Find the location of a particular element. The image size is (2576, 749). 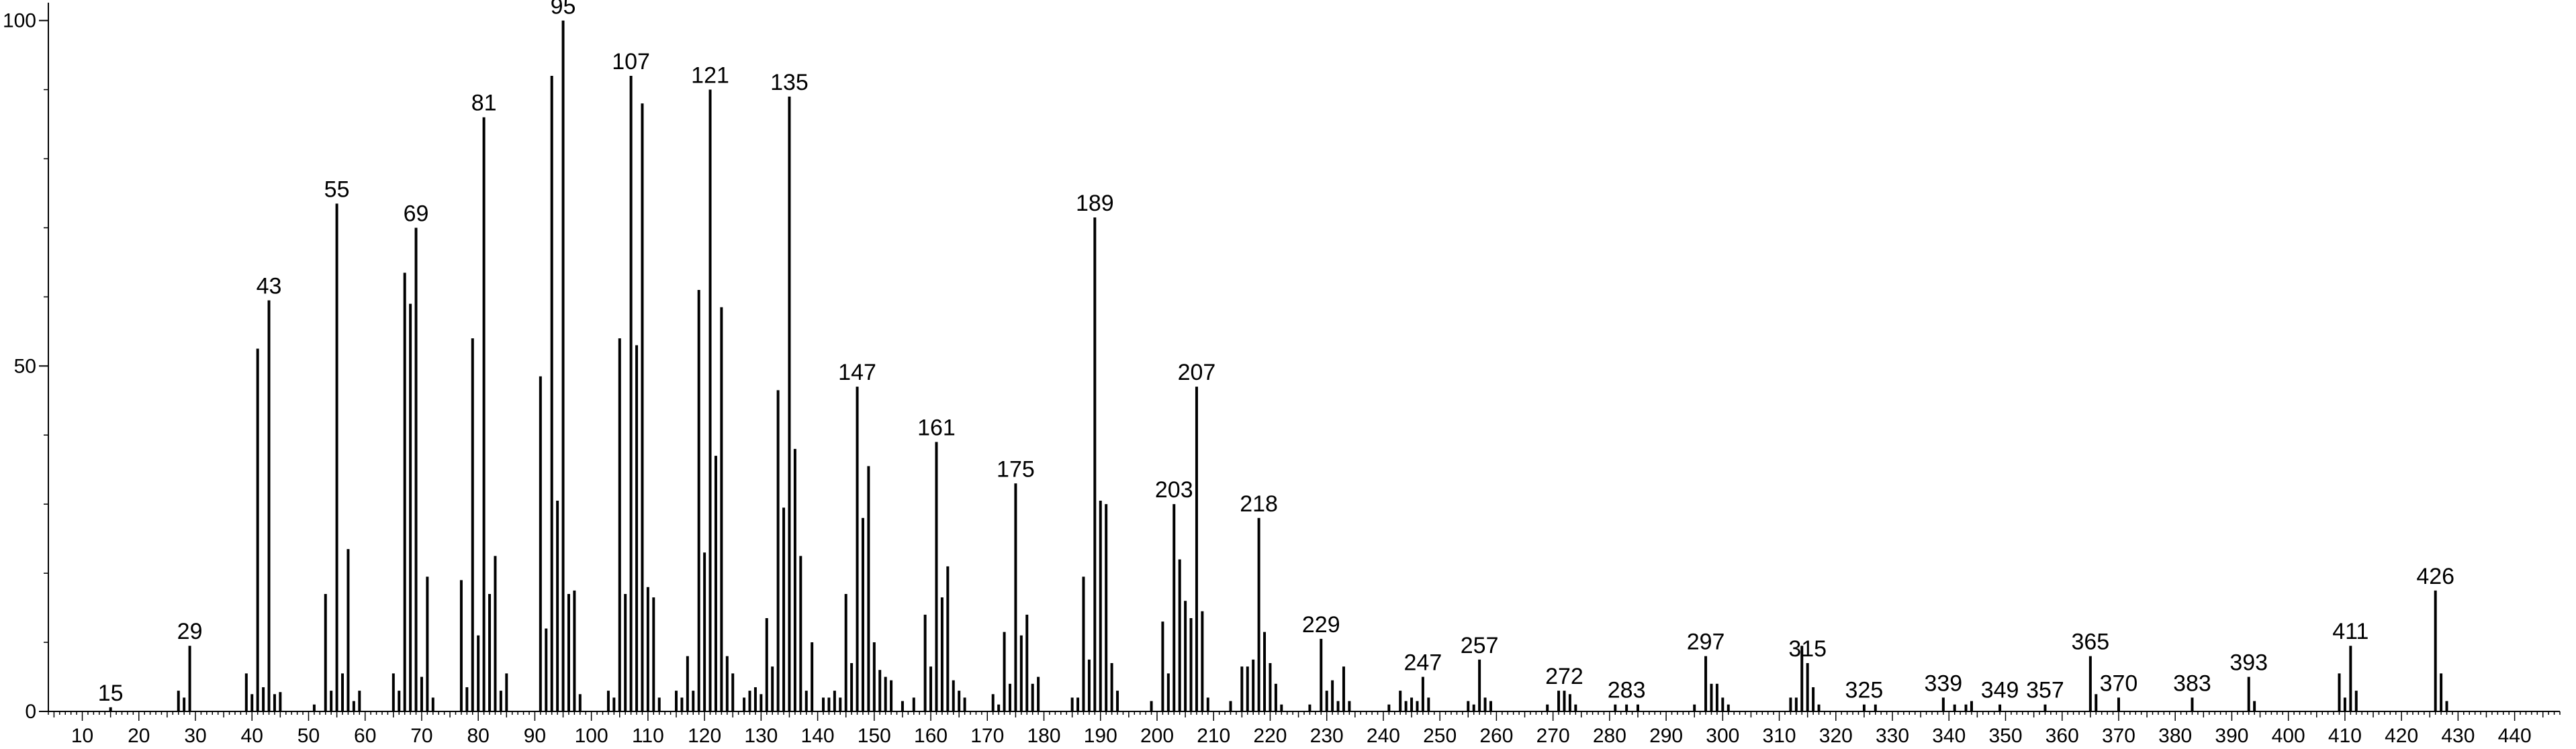

peak-label: 81 is located at coordinates (484, 104).